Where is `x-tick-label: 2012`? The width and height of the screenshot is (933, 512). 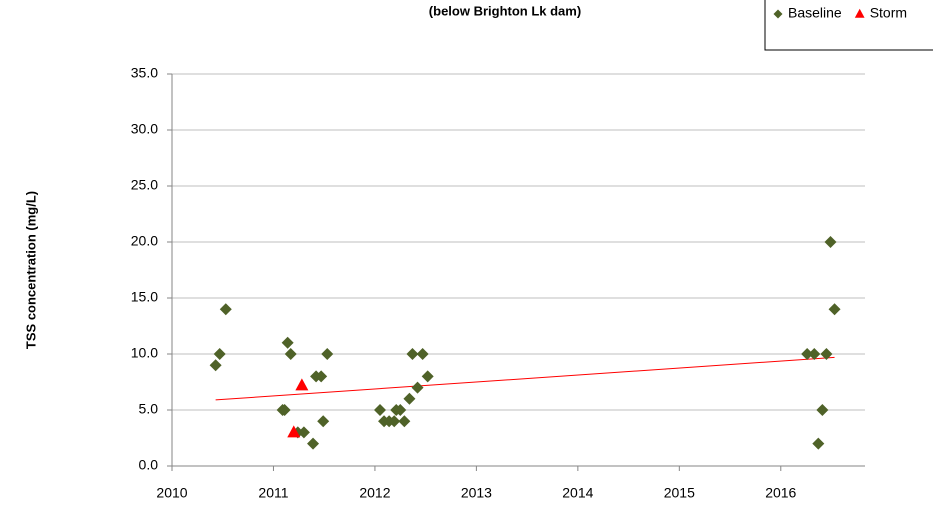
x-tick-label: 2012 is located at coordinates (374, 493).